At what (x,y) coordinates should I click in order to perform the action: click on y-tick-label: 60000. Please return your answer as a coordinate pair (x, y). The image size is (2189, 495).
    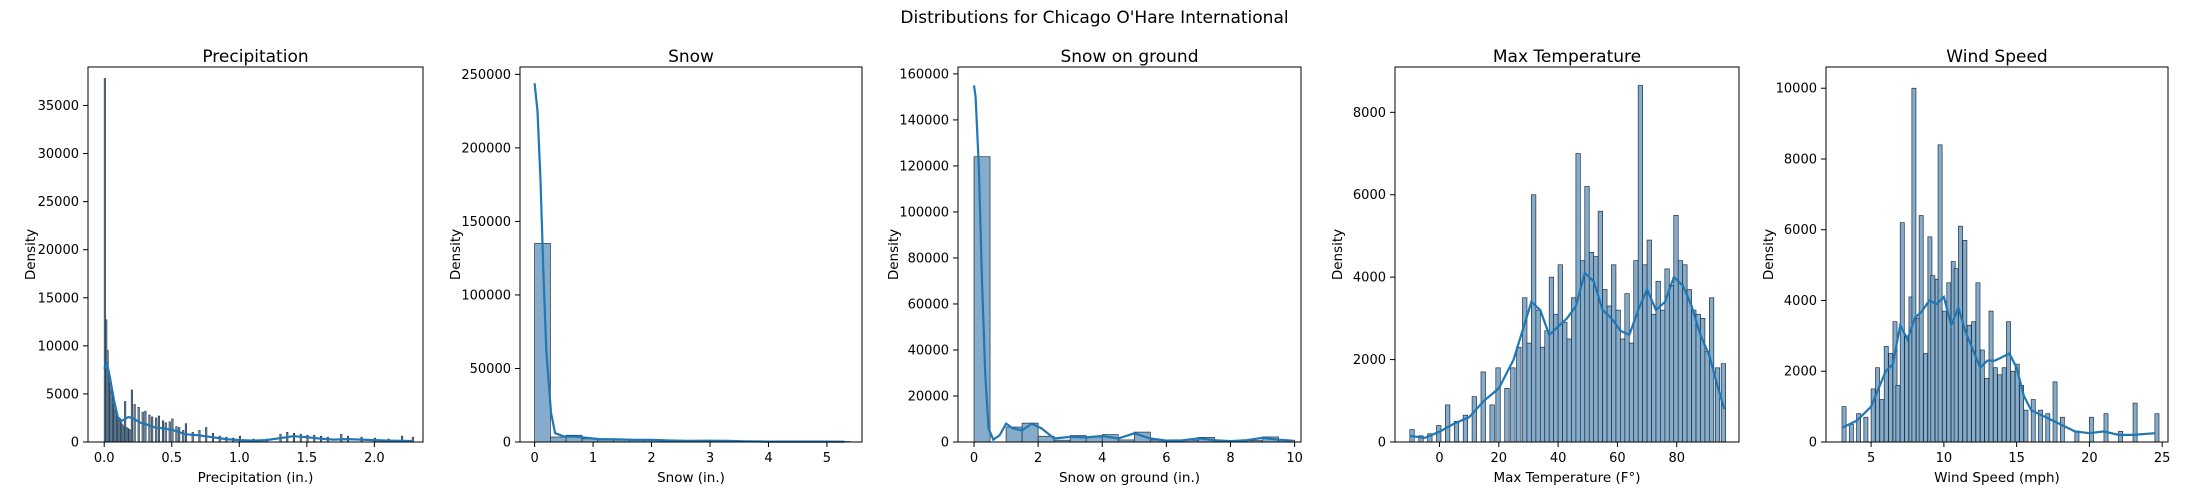
    Looking at the image, I should click on (928, 304).